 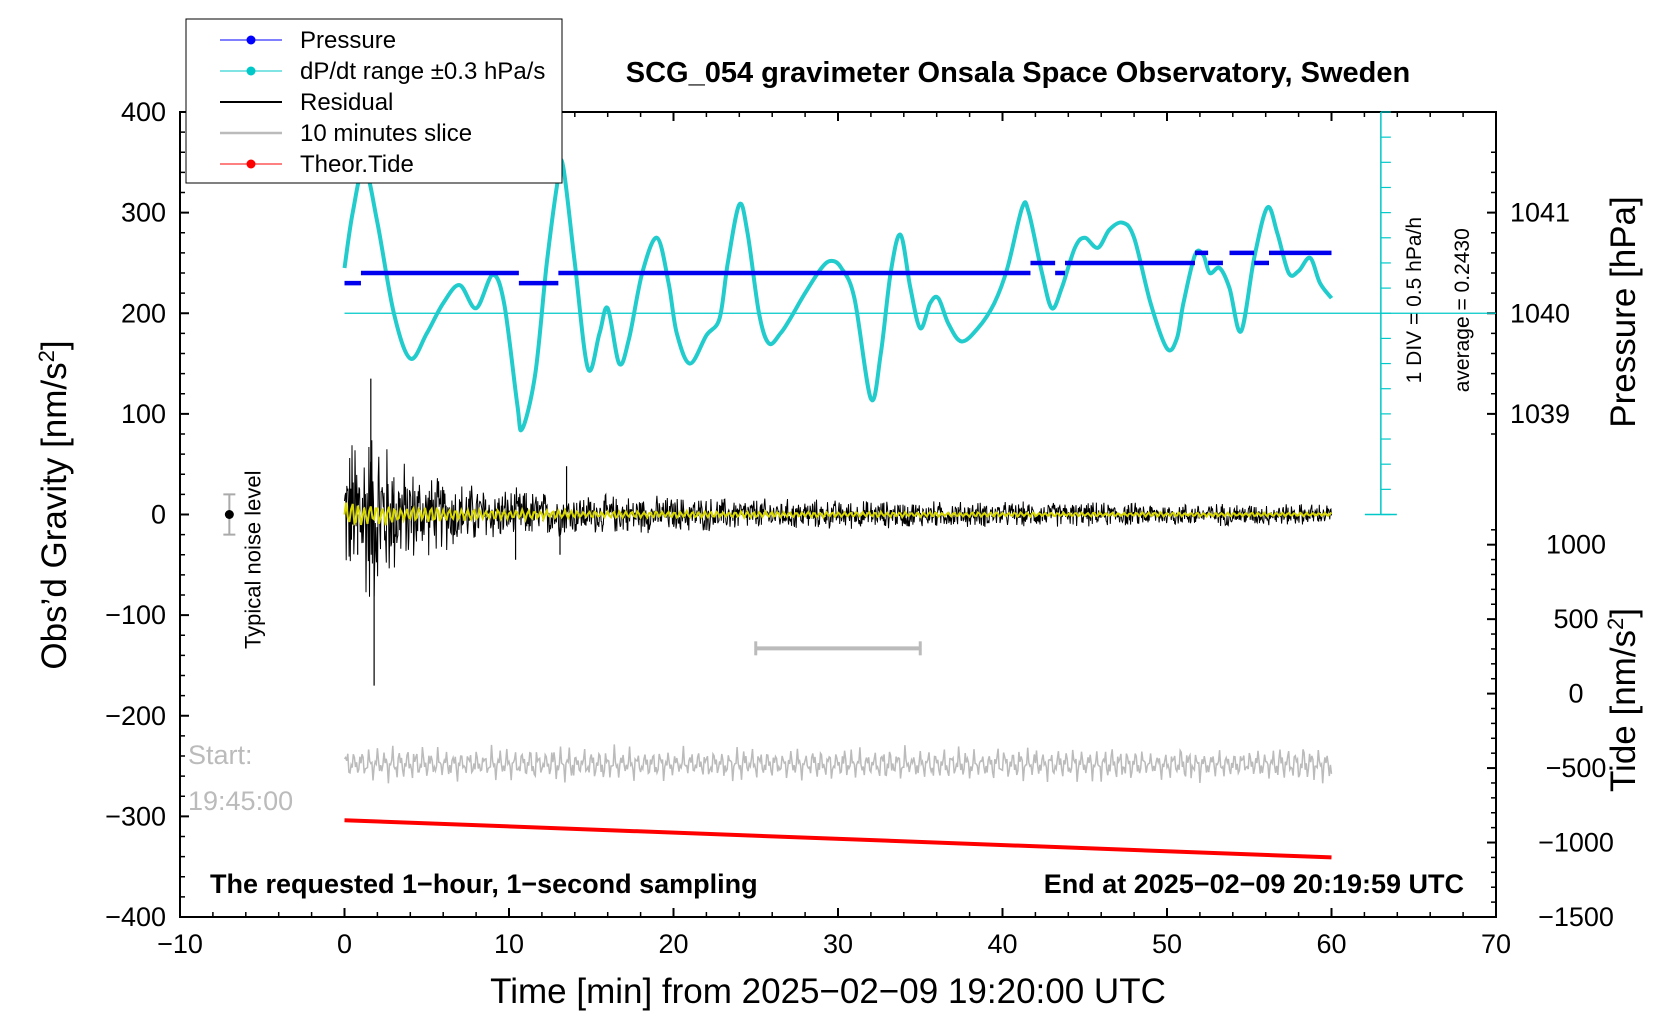 I want to click on residual-line, so click(x=838, y=518).